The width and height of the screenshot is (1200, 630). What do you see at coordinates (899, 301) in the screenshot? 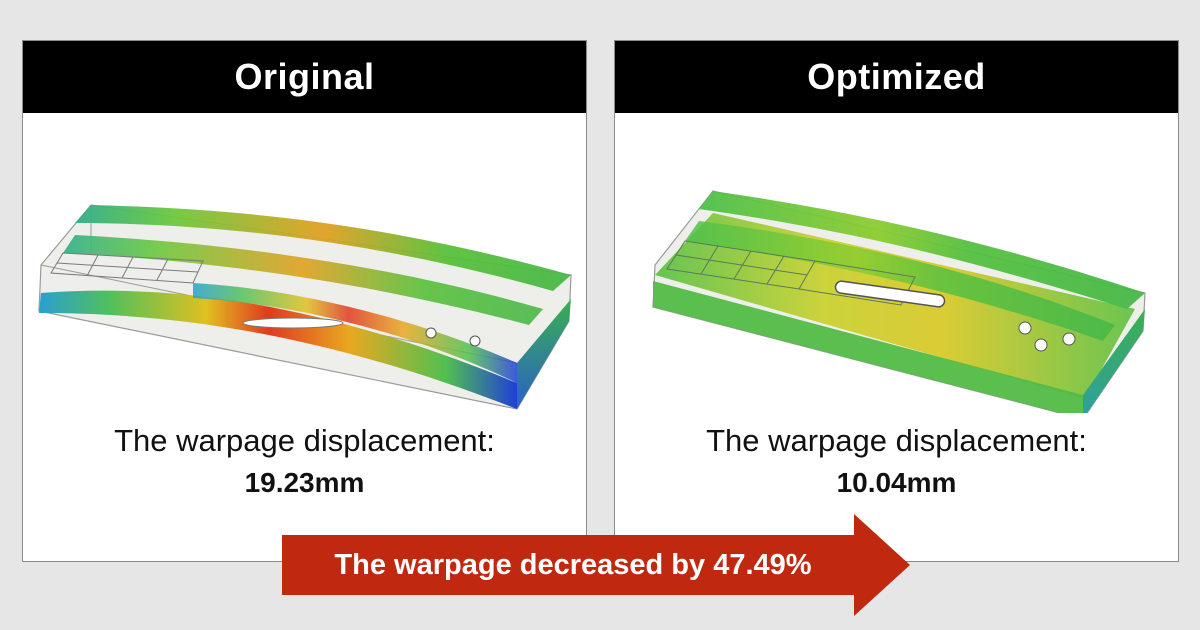
I see `optimized-warpage-model-image` at bounding box center [899, 301].